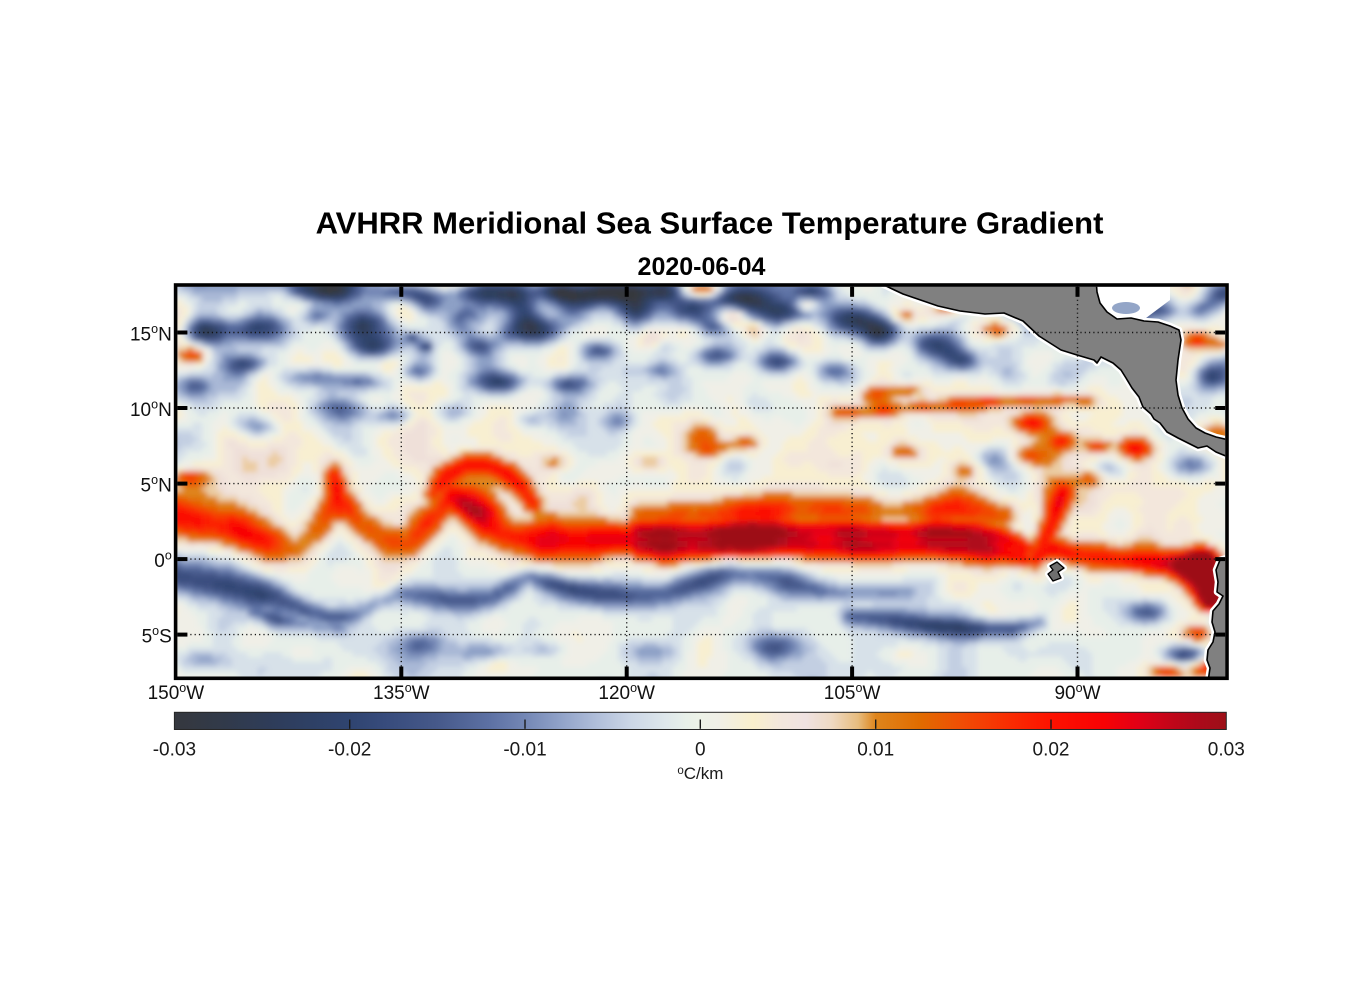  I want to click on svg-text: 105oW, so click(852, 692).